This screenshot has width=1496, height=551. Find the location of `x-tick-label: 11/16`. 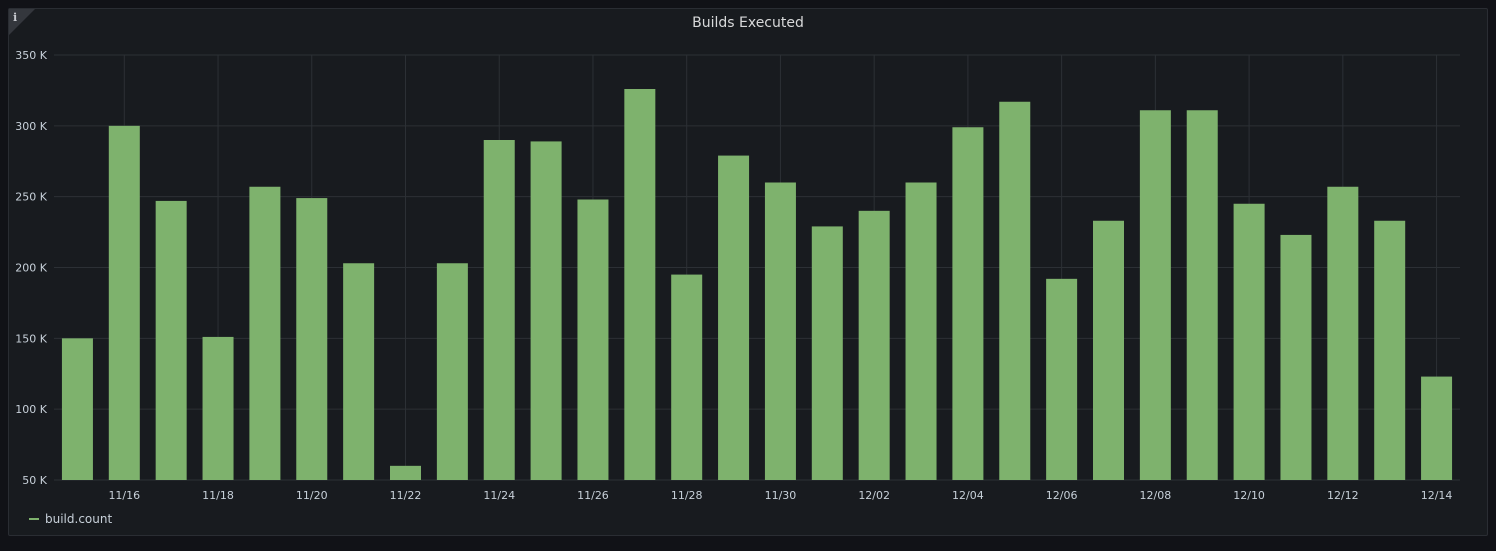

x-tick-label: 11/16 is located at coordinates (124, 495).